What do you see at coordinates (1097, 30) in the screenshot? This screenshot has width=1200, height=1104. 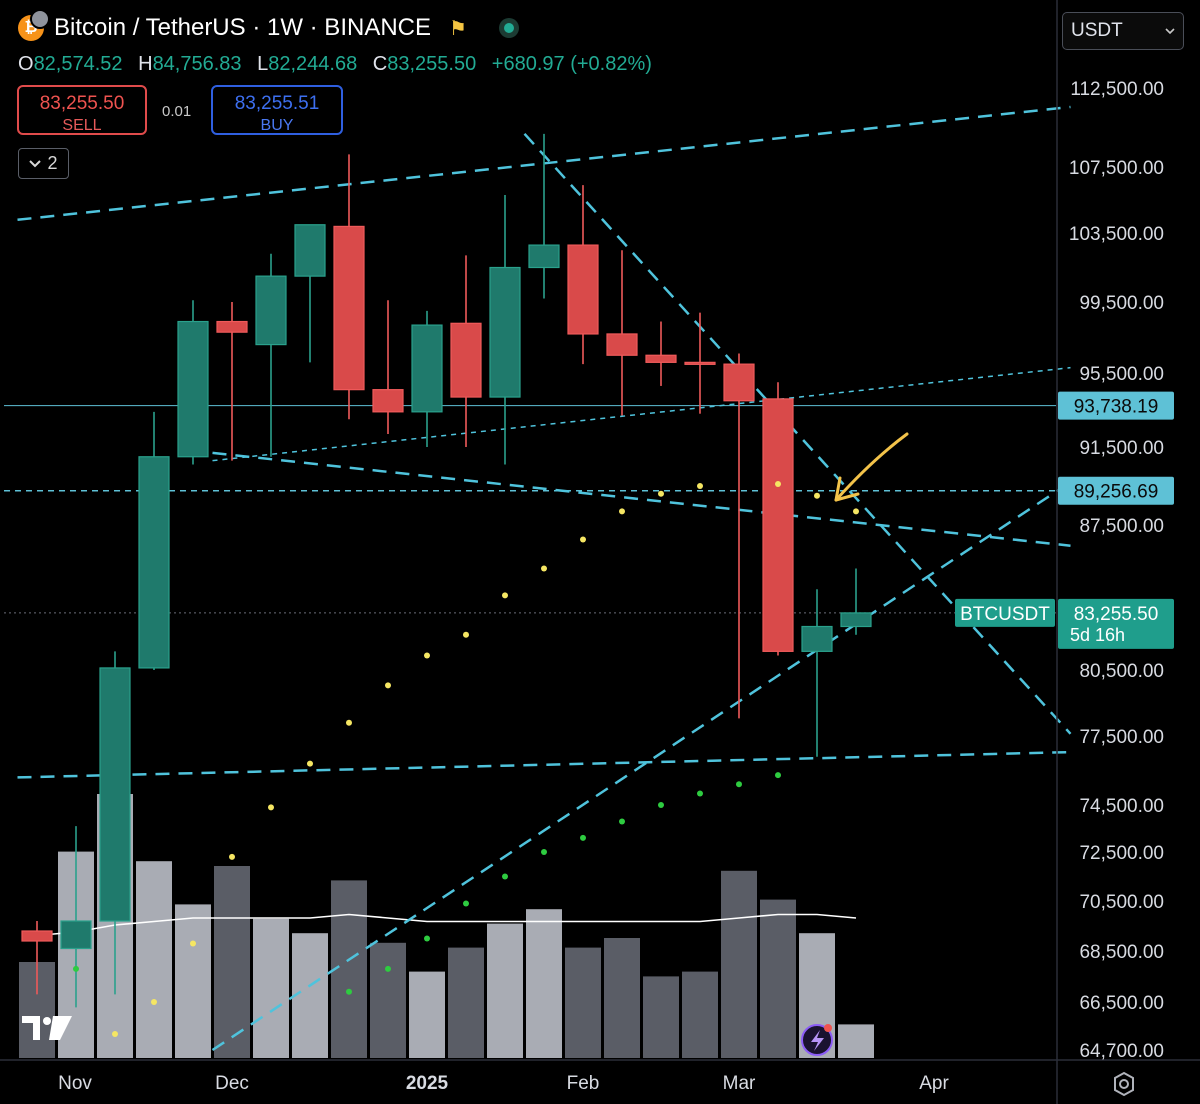 I see `currency-value: USDT` at bounding box center [1097, 30].